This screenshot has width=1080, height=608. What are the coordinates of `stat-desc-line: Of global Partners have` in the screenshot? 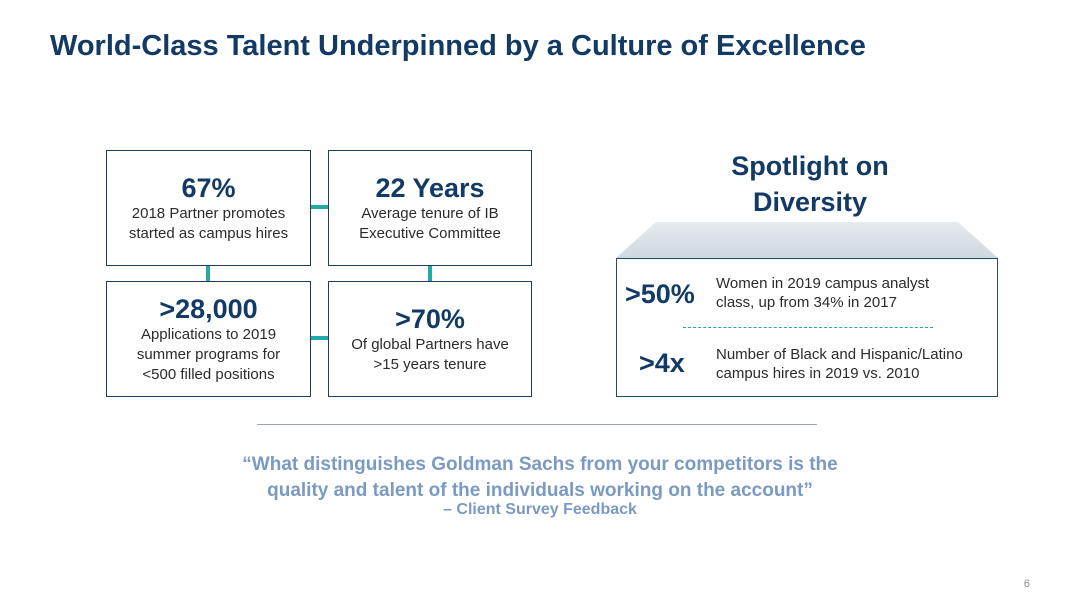 It's located at (430, 344).